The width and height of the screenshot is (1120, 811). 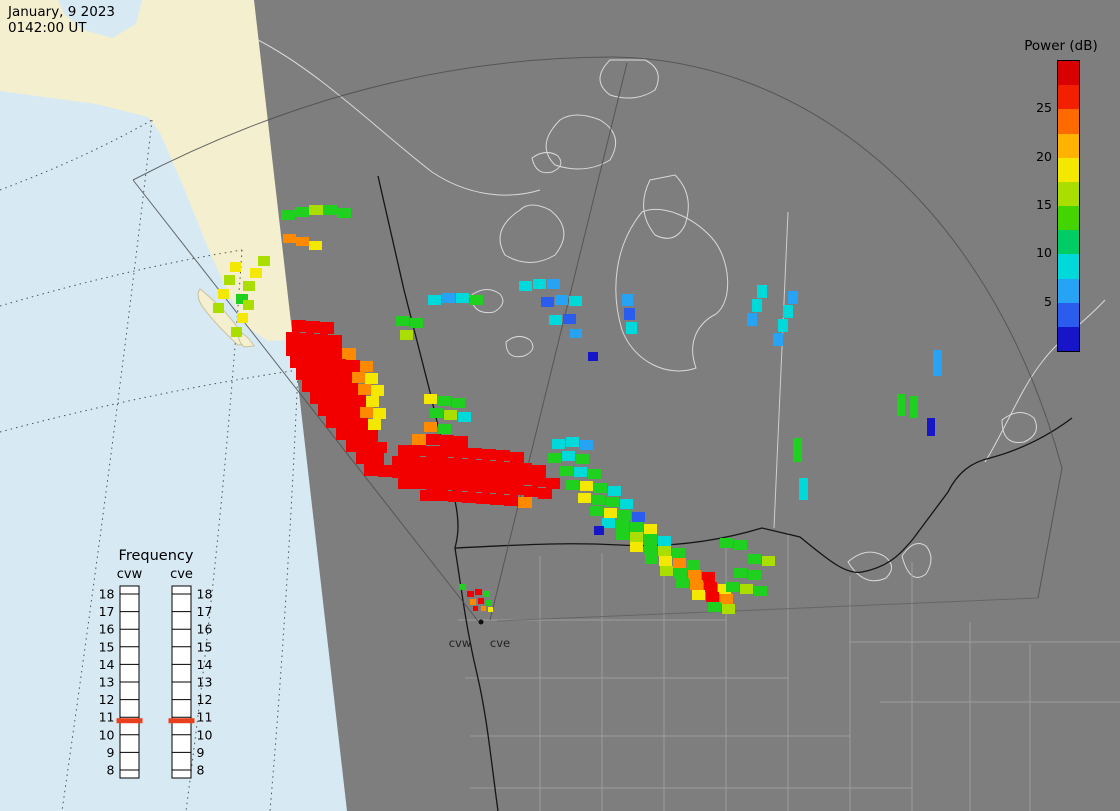 I want to click on great-slave-lake, so click(x=519, y=347).